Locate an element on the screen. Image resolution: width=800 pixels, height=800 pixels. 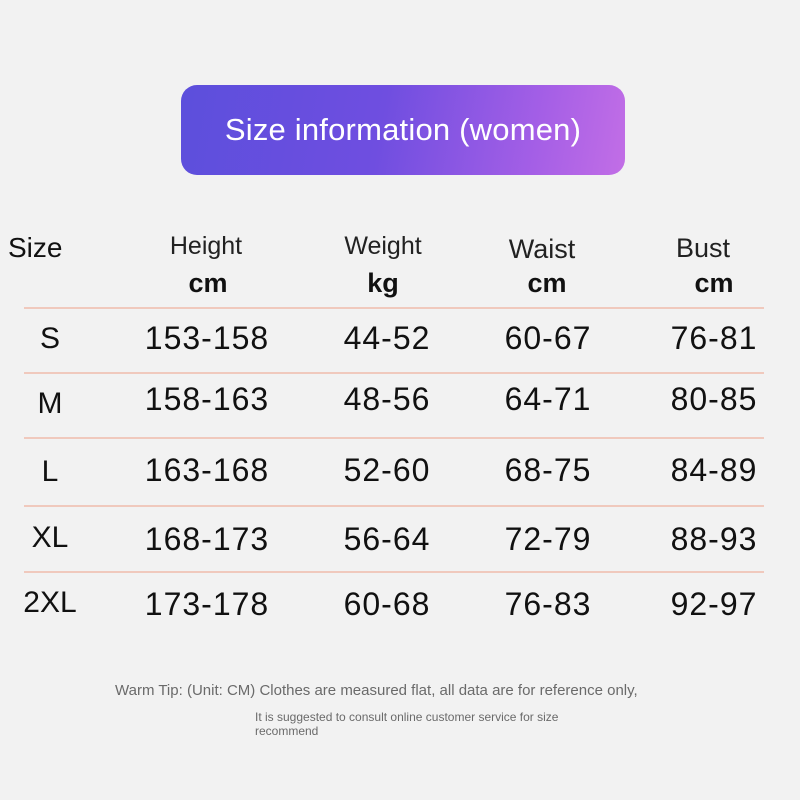
height-value: 153-158 is located at coordinates (207, 338).